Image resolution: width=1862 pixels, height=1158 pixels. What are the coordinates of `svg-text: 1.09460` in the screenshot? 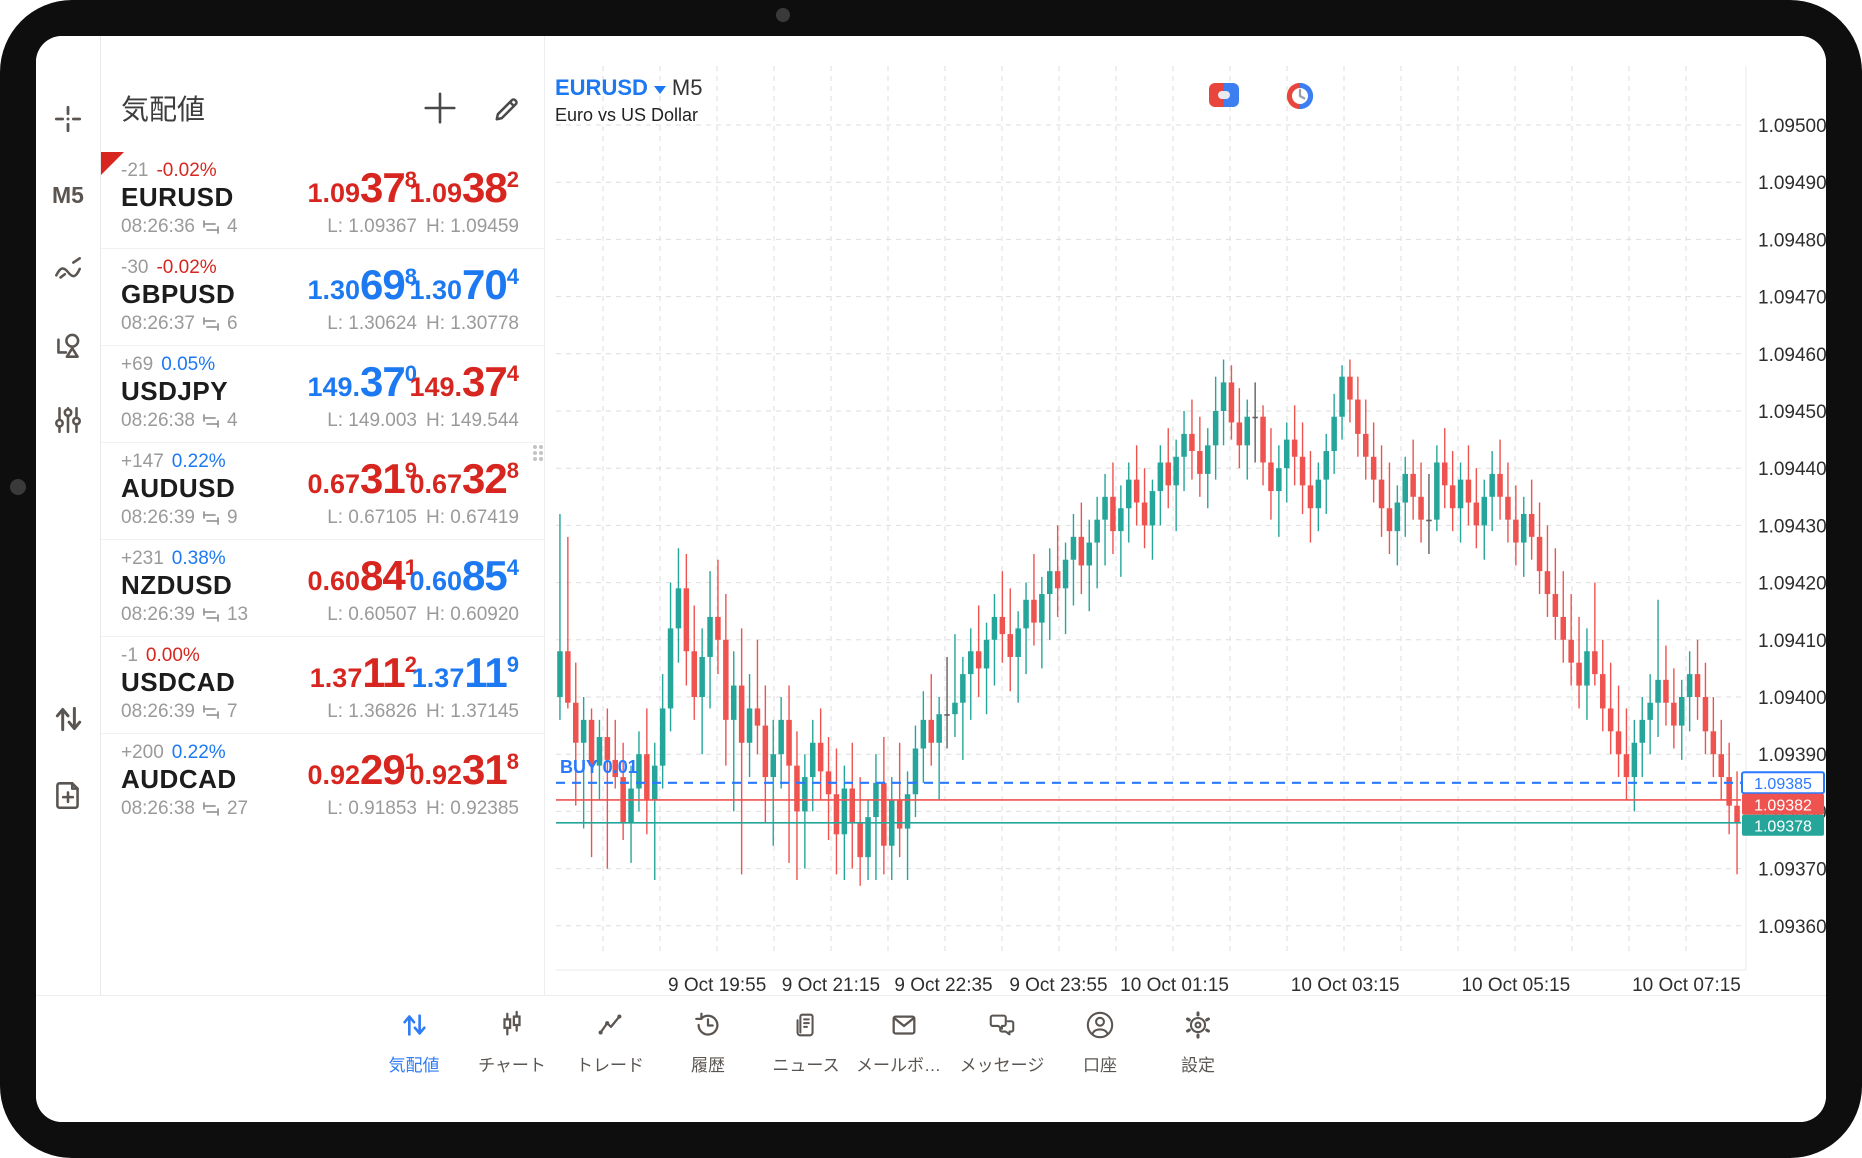 It's located at (1792, 355).